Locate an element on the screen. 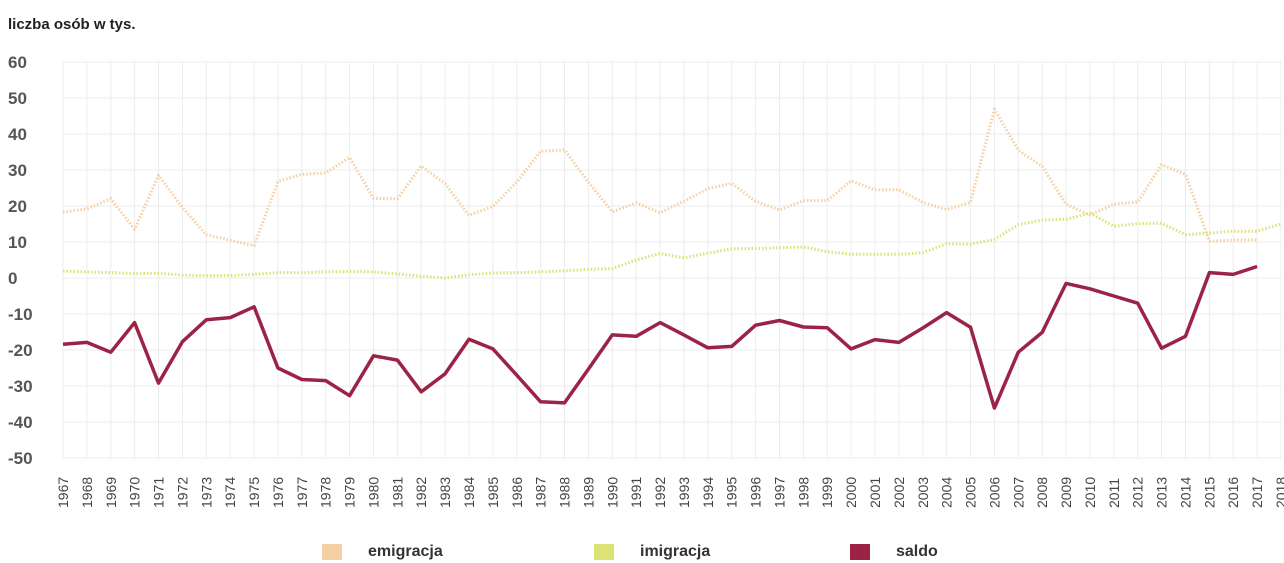  x-tick-label: 1985 is located at coordinates (493, 492).